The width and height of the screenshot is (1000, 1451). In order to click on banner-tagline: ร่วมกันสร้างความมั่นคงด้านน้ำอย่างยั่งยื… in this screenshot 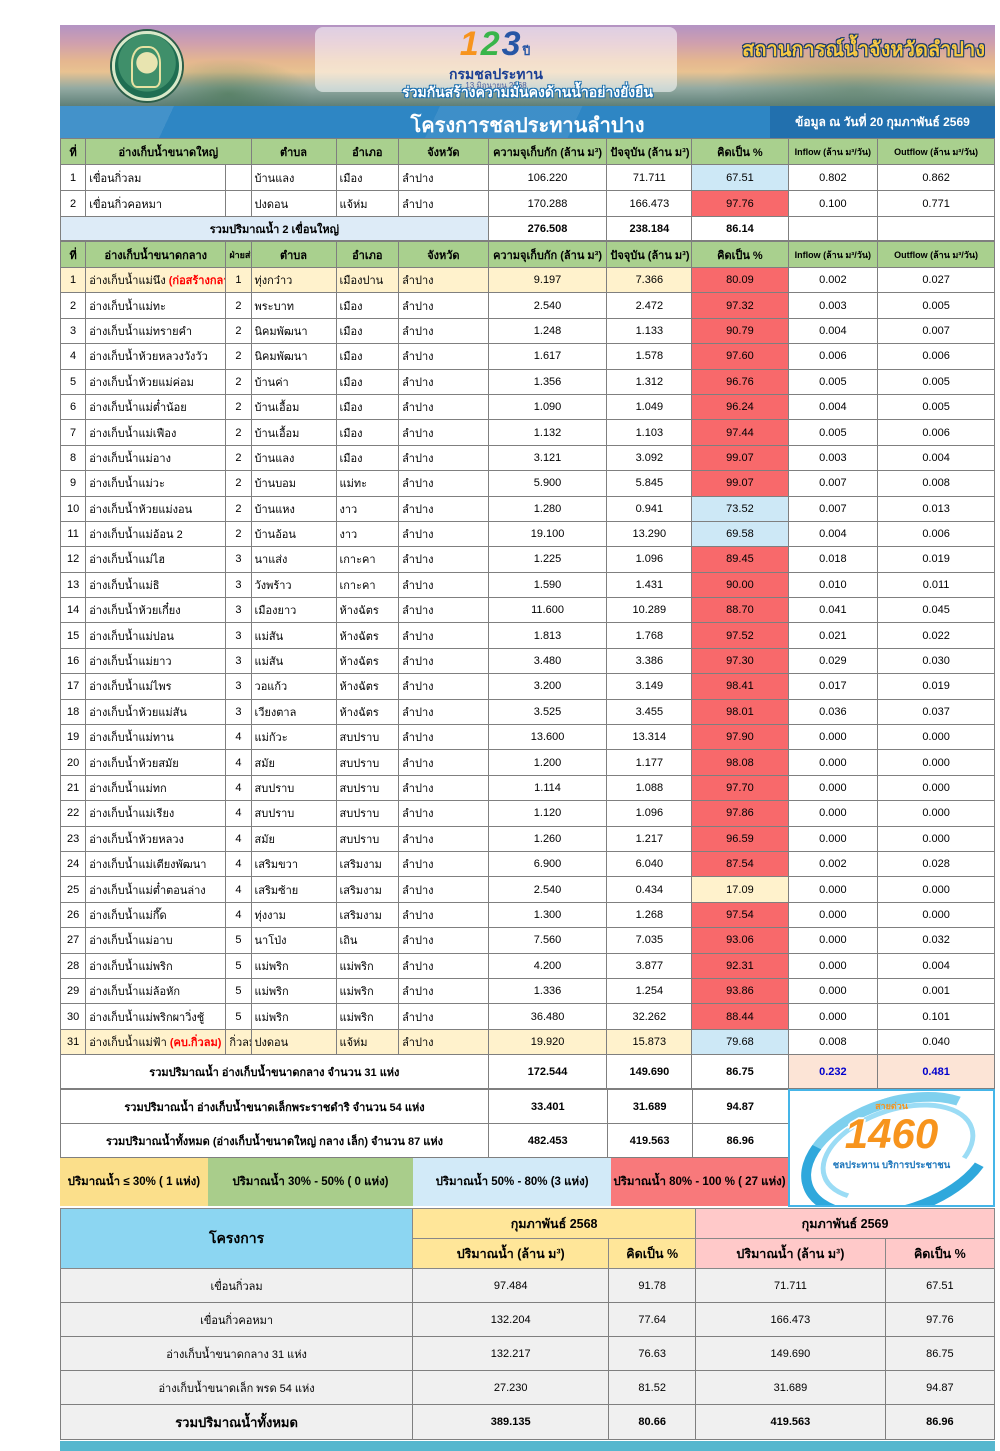, I will do `click(527, 92)`.